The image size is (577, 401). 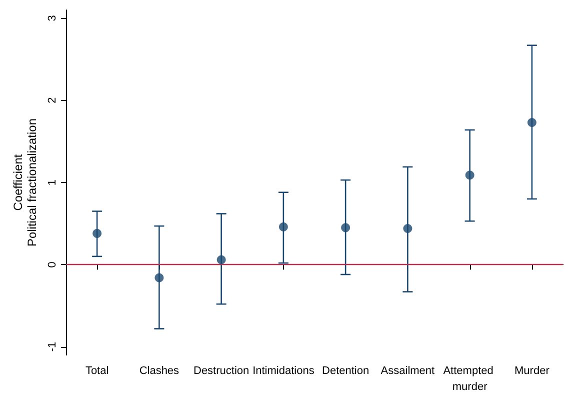 What do you see at coordinates (283, 371) in the screenshot?
I see `x-tick-label: Intimidations` at bounding box center [283, 371].